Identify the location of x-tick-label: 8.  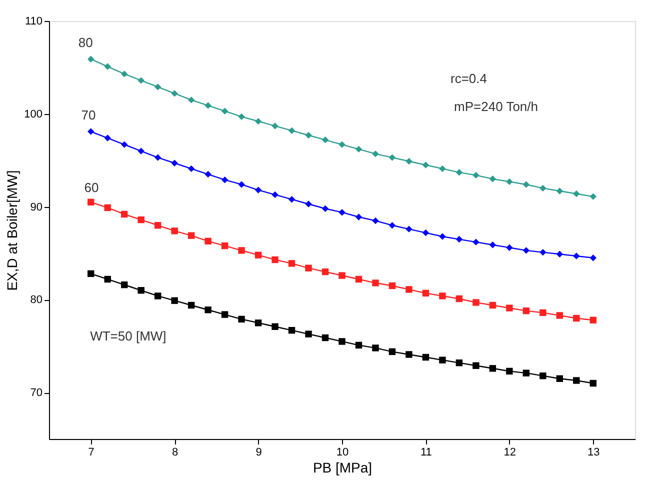
(175, 452).